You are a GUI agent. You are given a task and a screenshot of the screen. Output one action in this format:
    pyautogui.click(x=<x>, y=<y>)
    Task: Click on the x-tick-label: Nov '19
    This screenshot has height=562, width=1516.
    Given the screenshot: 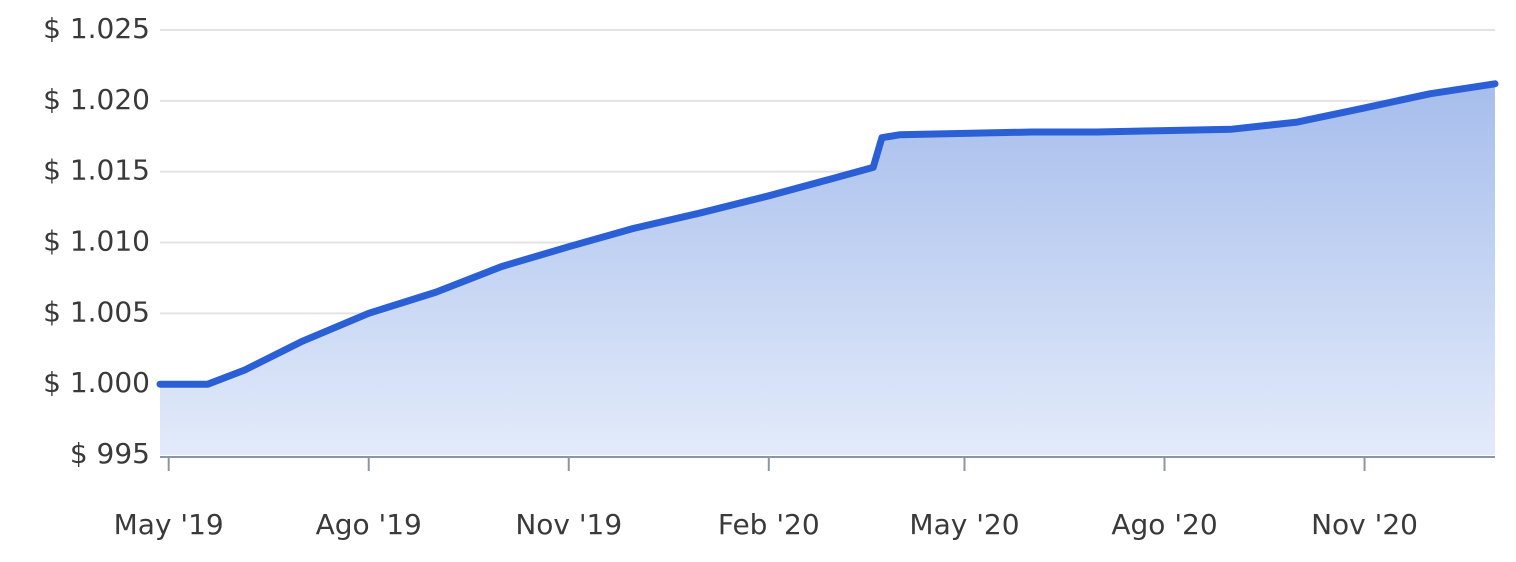 What is the action you would take?
    pyautogui.click(x=568, y=524)
    